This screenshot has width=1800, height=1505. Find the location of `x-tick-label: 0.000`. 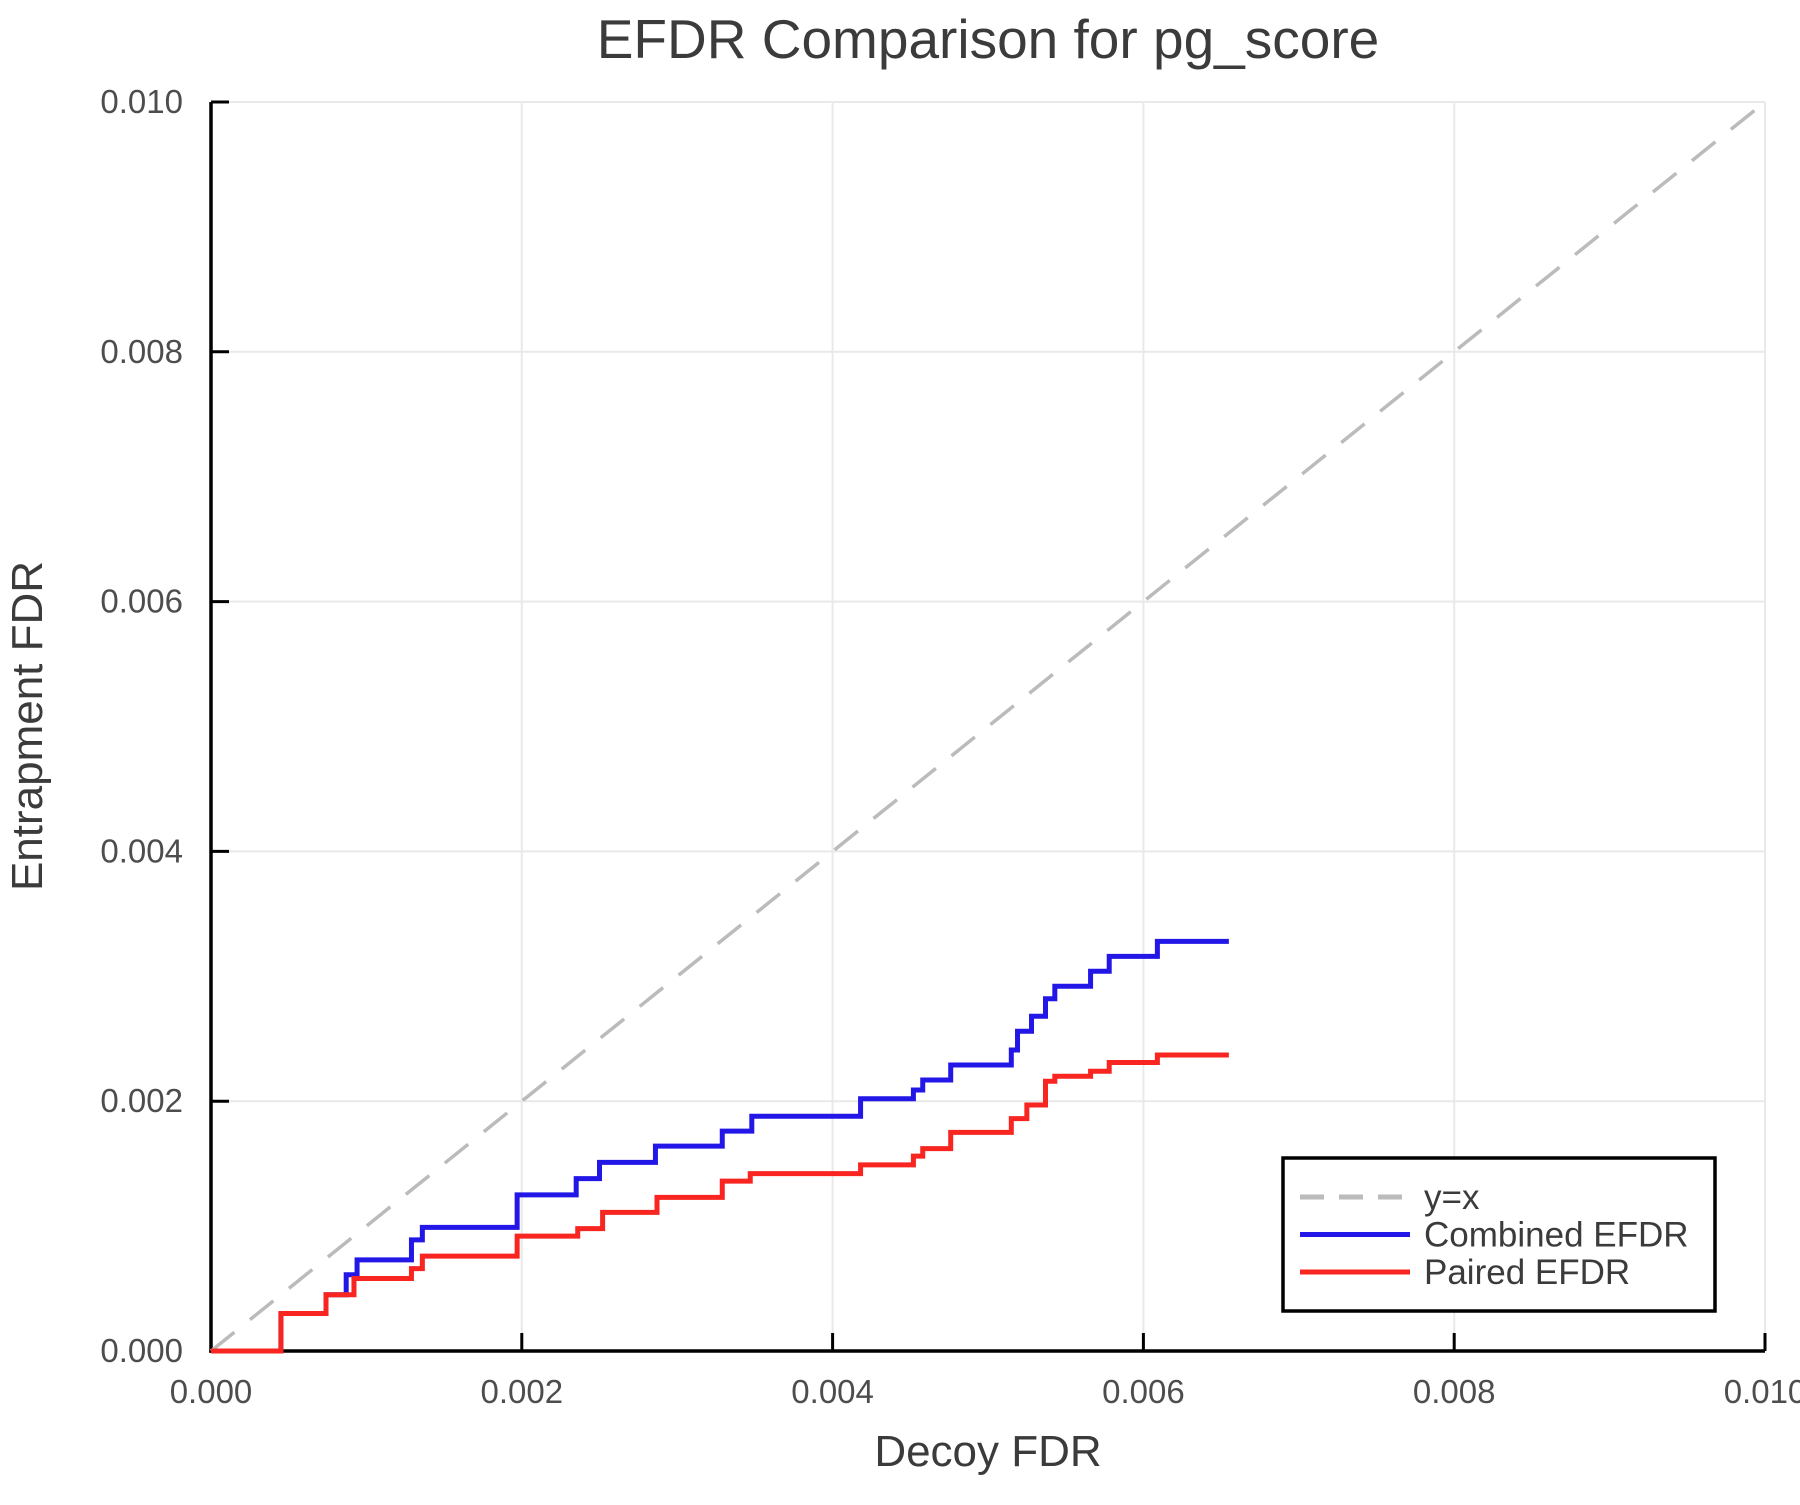

x-tick-label: 0.000 is located at coordinates (211, 1391).